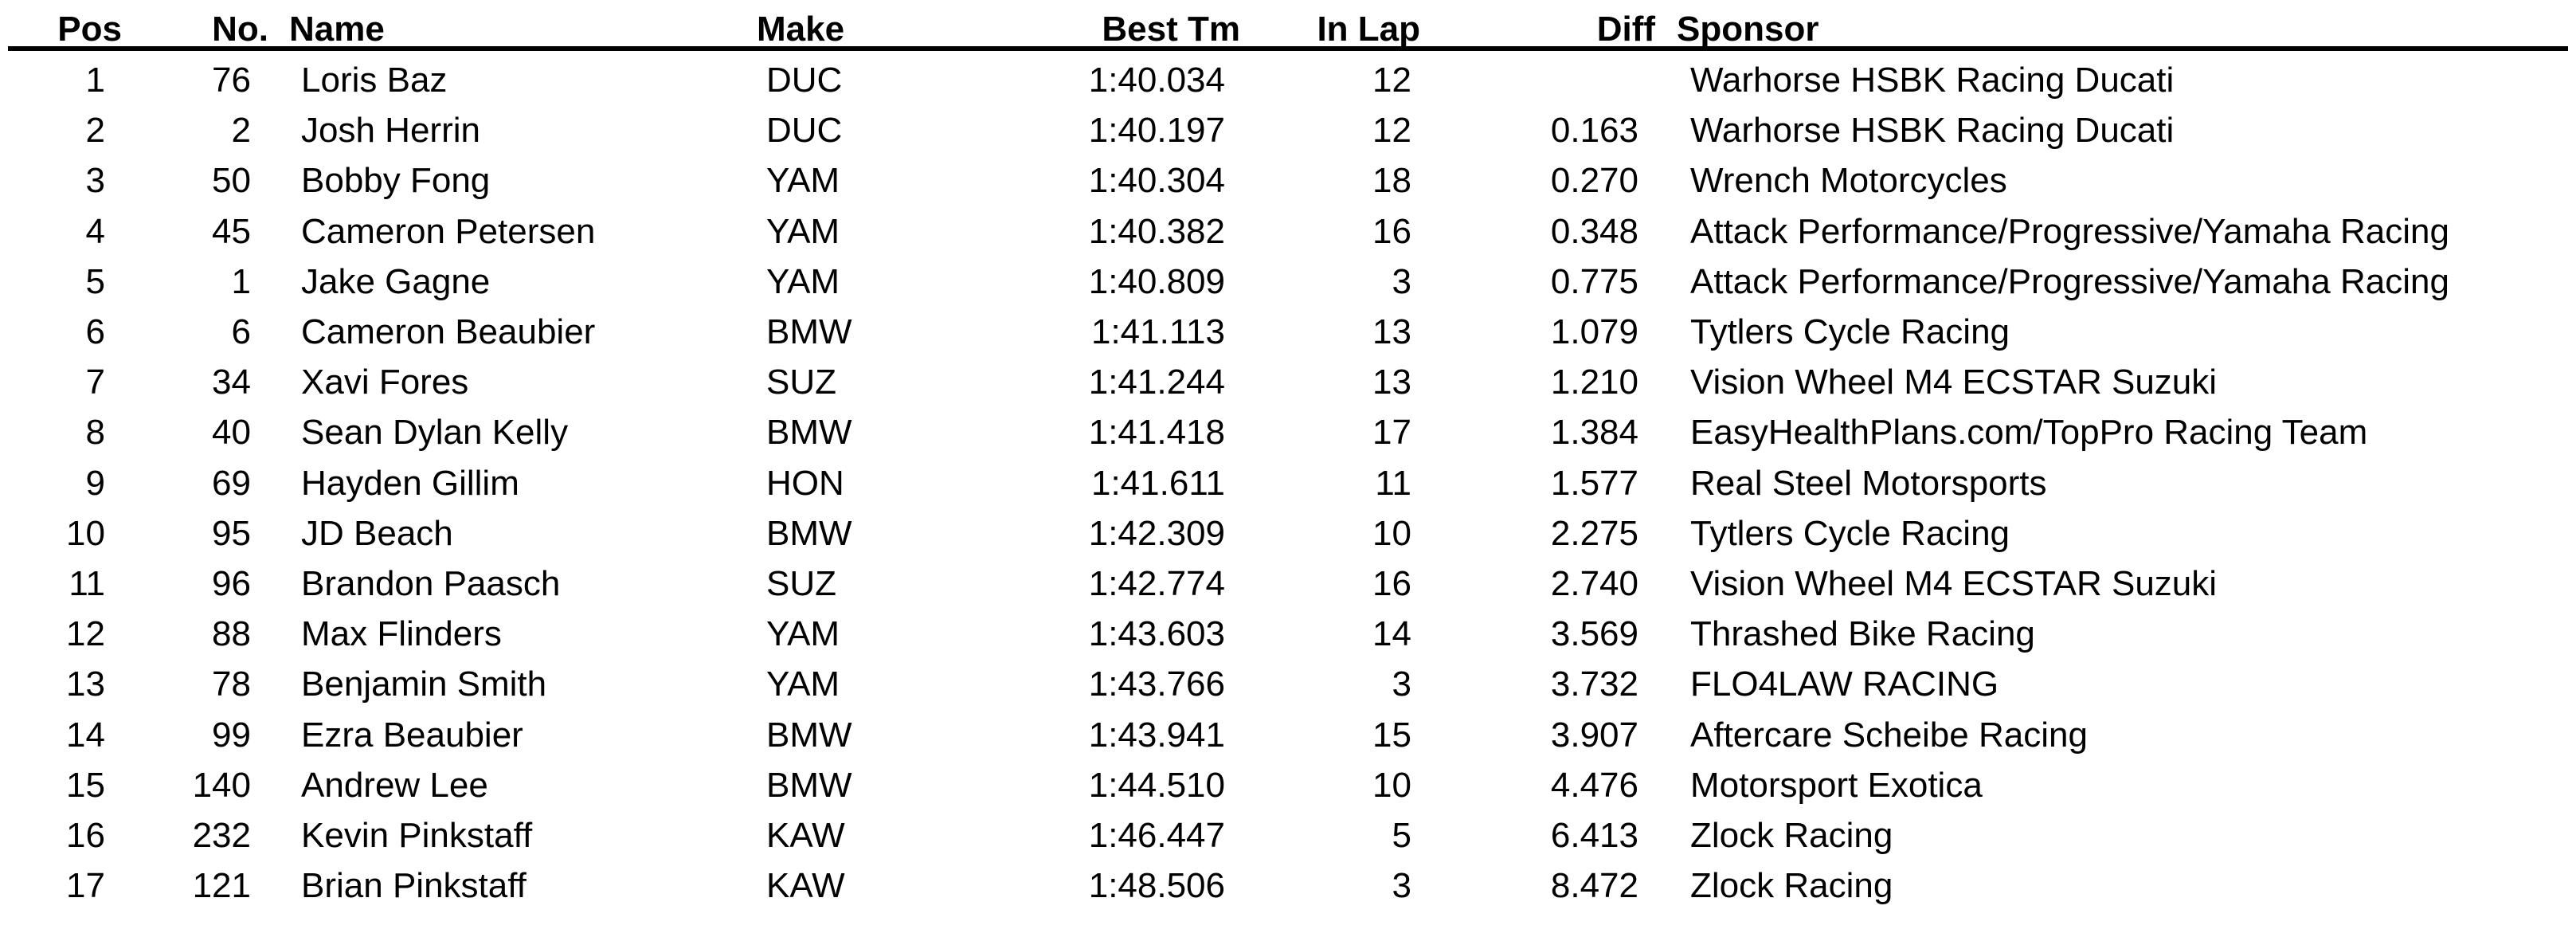 The image size is (2576, 937). I want to click on cell-no: 50, so click(231, 181).